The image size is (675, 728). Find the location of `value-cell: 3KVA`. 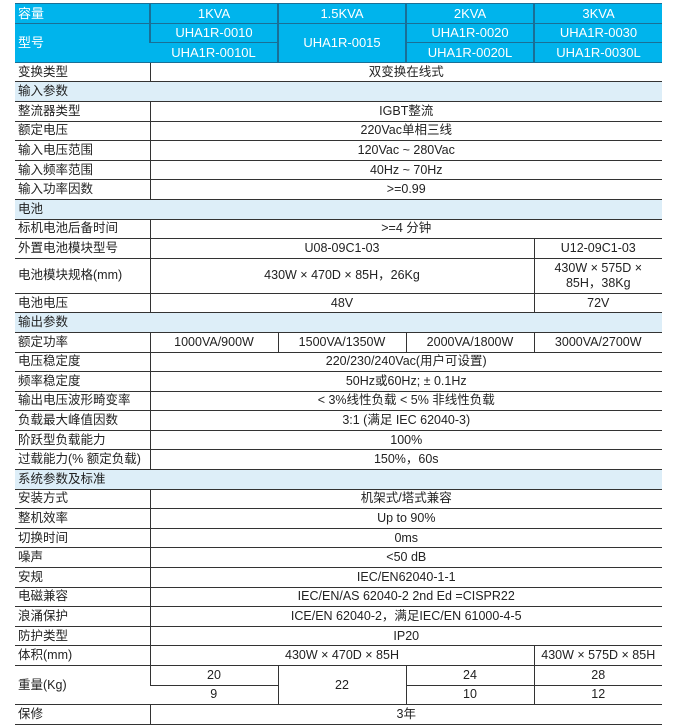

value-cell: 3KVA is located at coordinates (597, 13).